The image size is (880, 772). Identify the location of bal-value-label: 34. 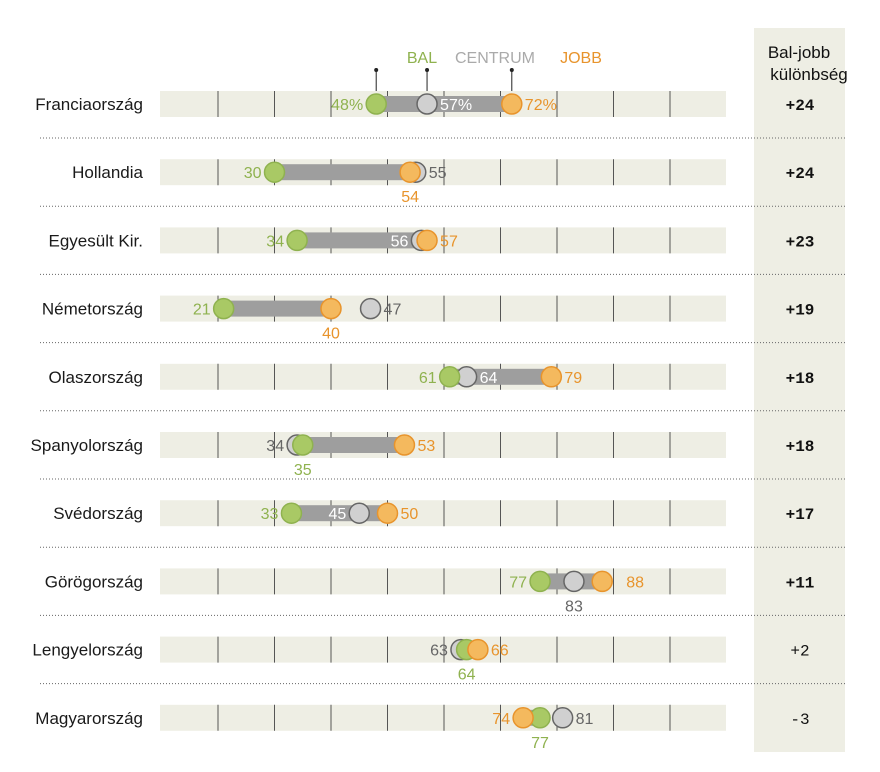
(275, 241).